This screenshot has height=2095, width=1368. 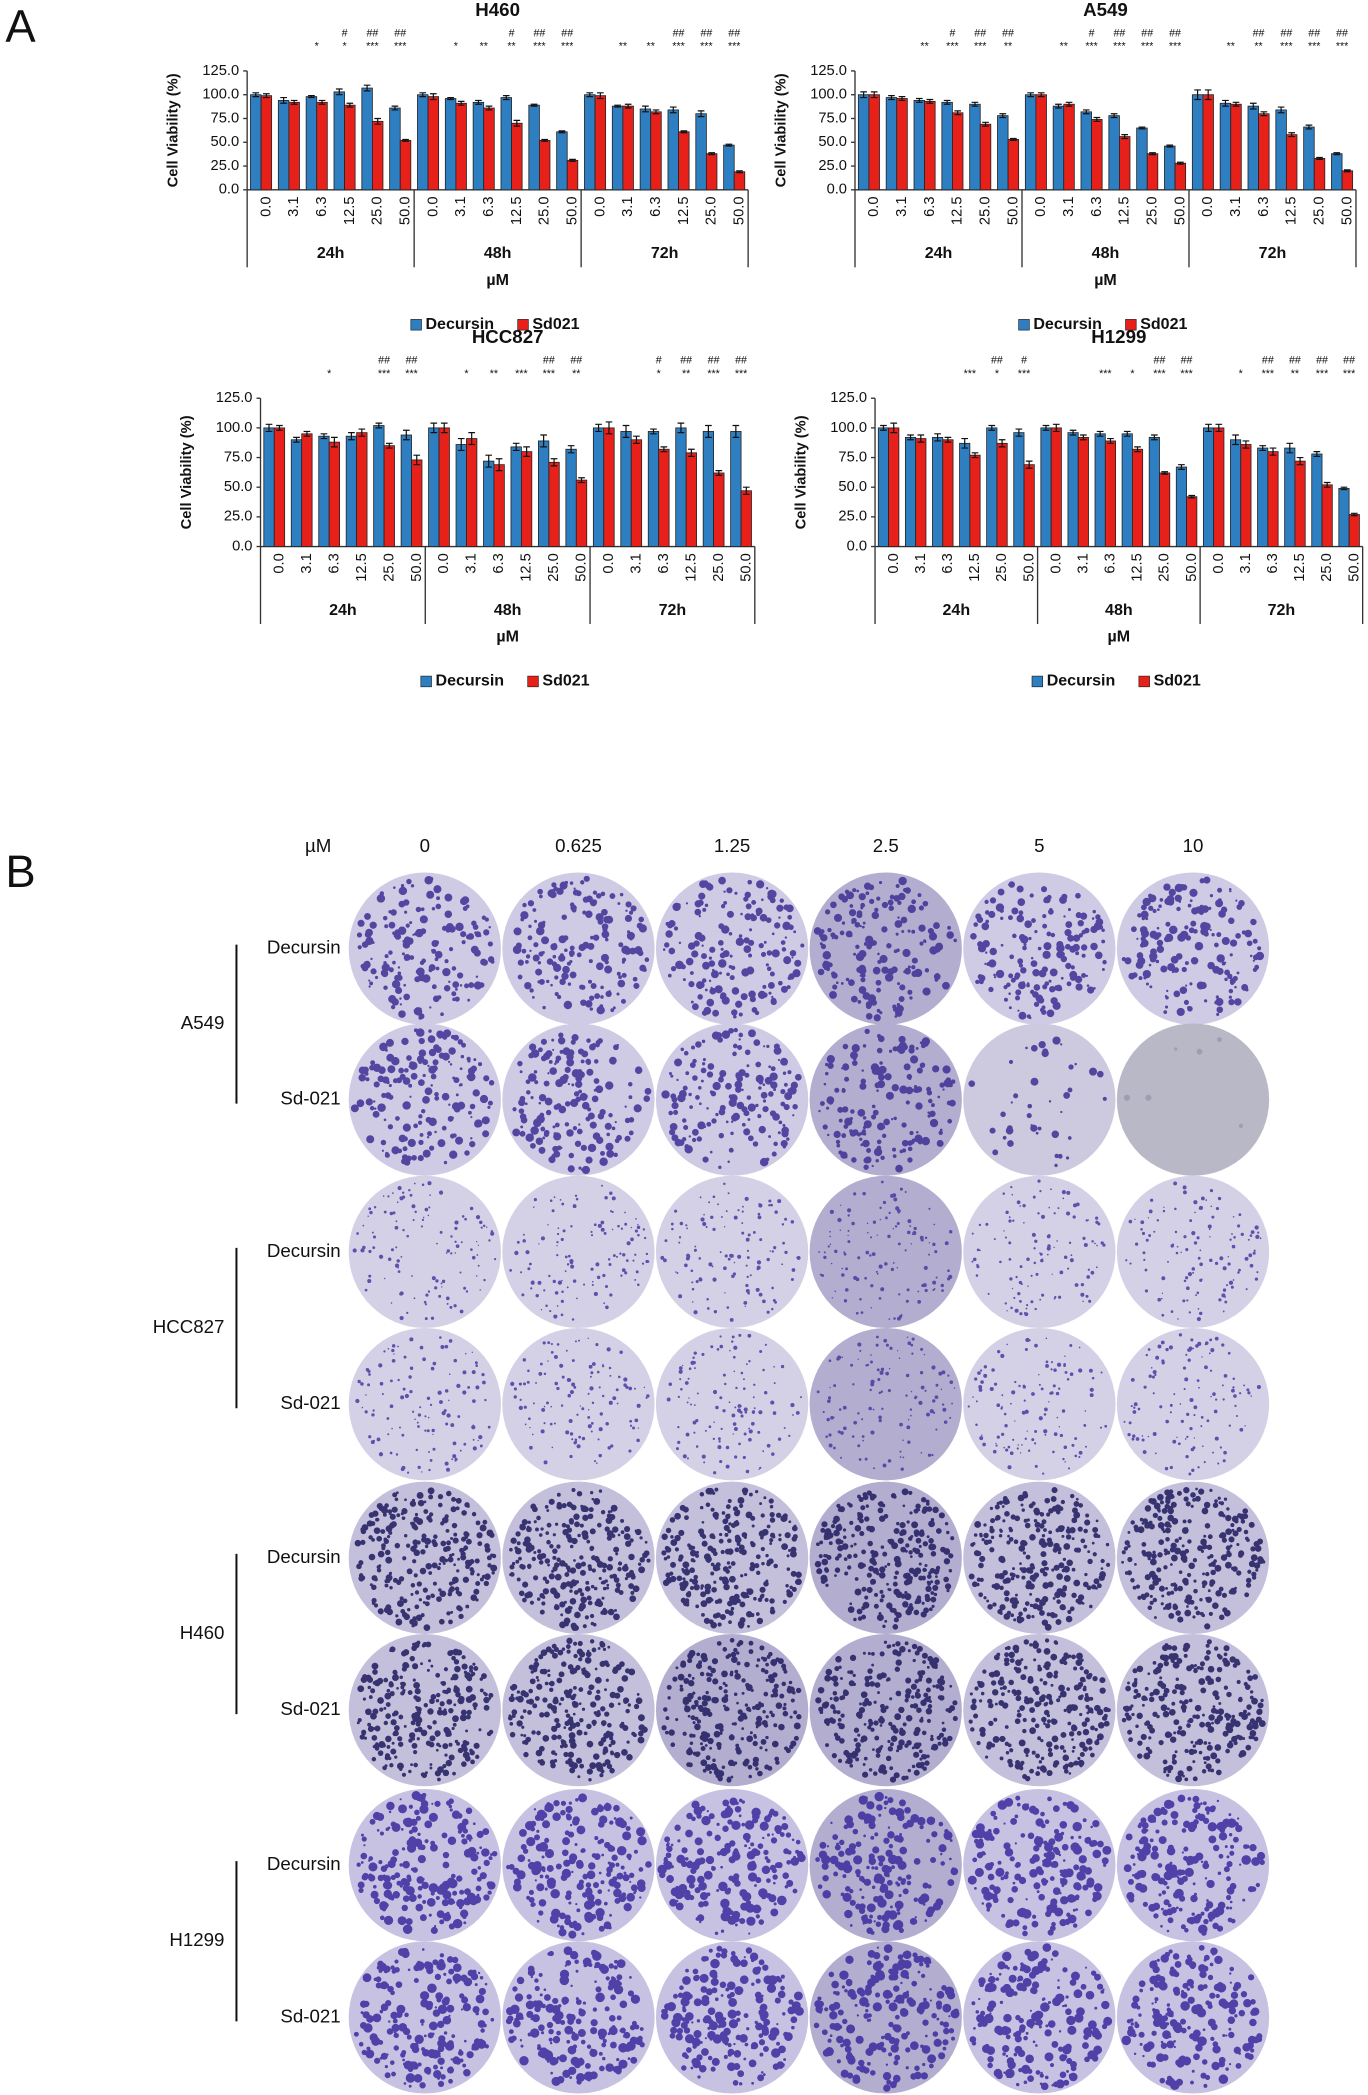 I want to click on x-axis-label: µM, so click(x=497, y=280).